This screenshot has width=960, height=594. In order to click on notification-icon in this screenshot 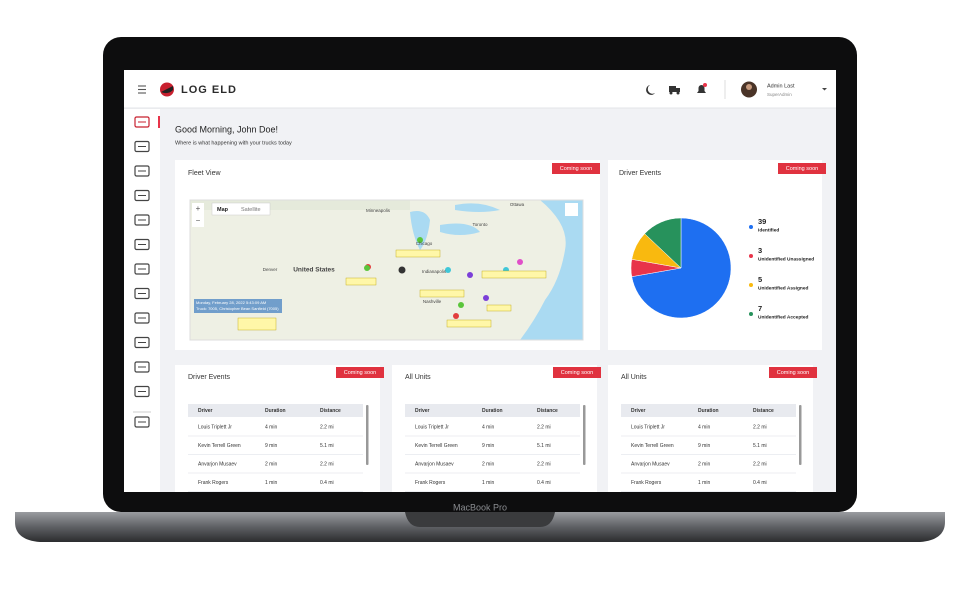, I will do `click(702, 88)`.